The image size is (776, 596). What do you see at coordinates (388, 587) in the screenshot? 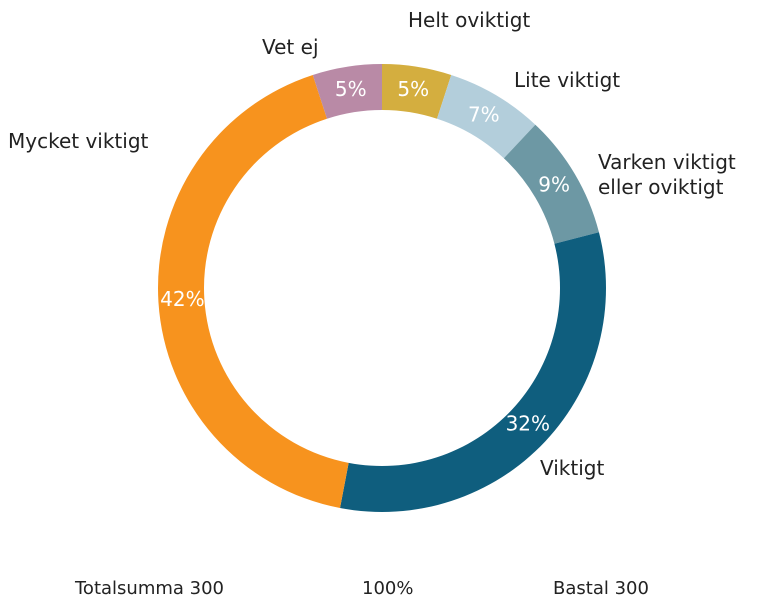
I see `footer-text: 100%` at bounding box center [388, 587].